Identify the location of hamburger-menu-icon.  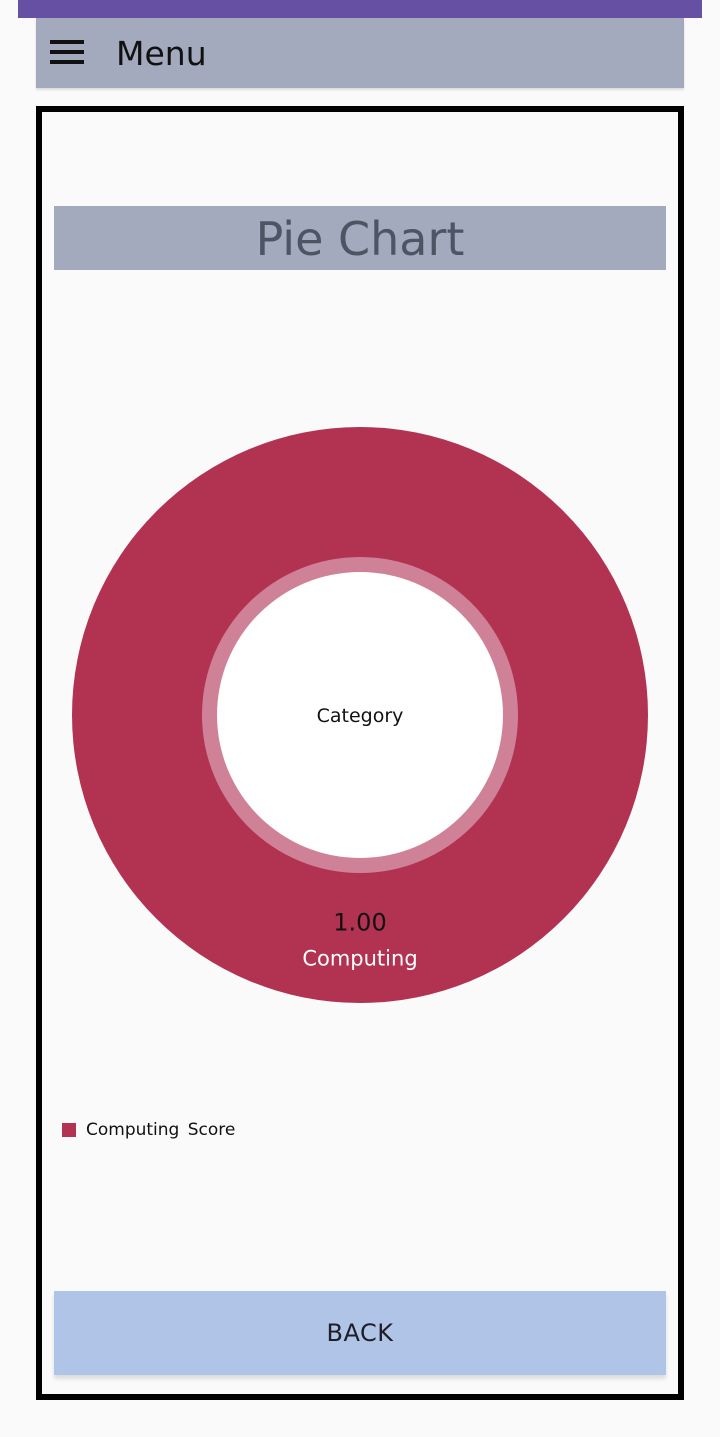
(67, 52).